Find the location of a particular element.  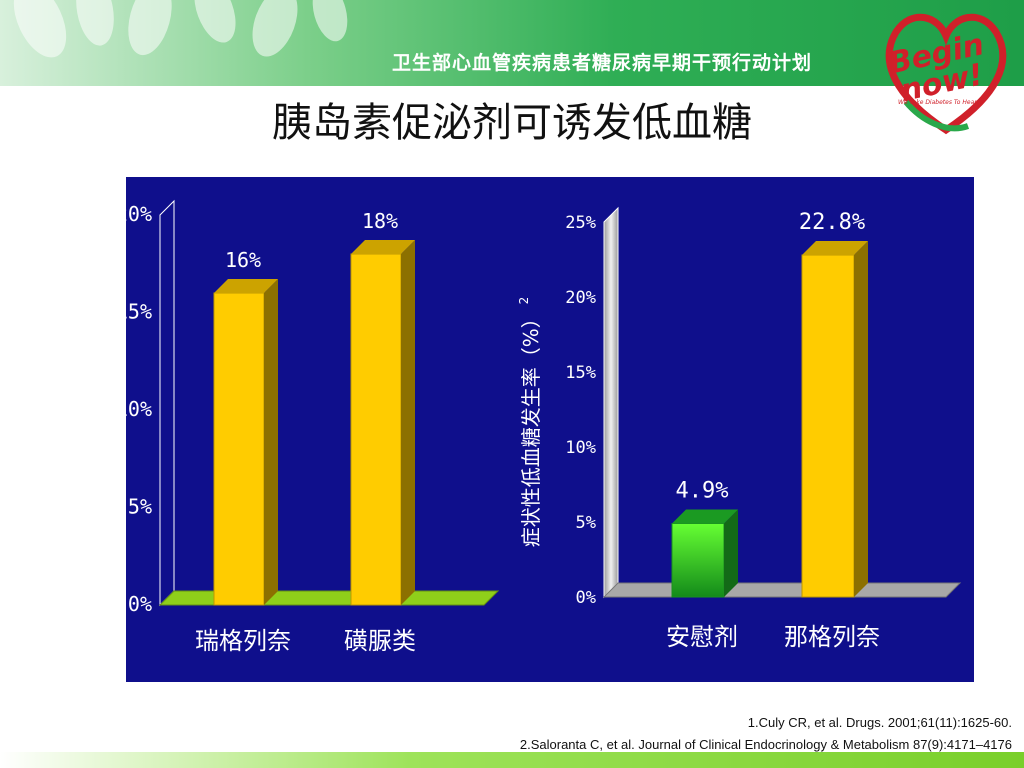

bar-value-label: 18% is located at coordinates (380, 221).